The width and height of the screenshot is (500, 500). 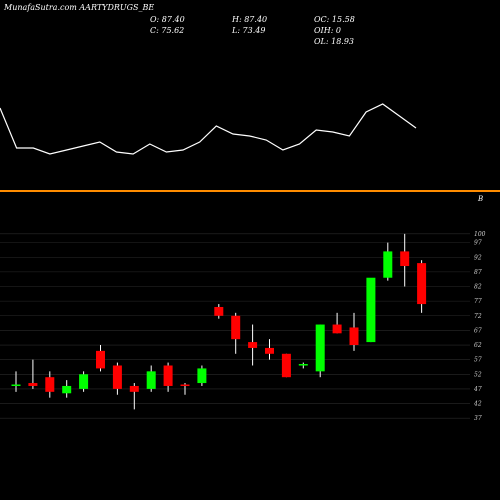 I want to click on y-tick-label: 72, so click(x=478, y=316).